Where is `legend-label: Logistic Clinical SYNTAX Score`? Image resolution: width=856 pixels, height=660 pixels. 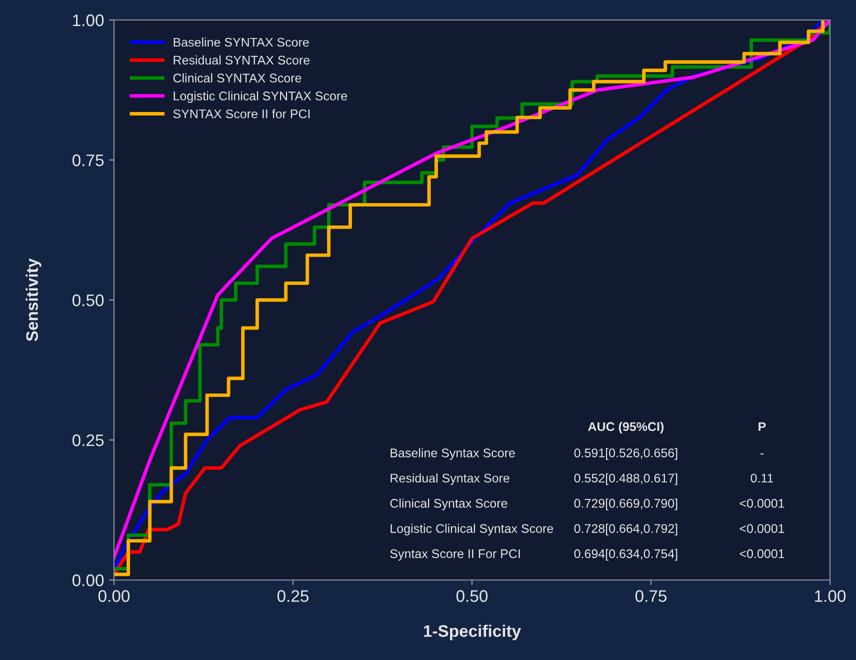
legend-label: Logistic Clinical SYNTAX Score is located at coordinates (261, 97).